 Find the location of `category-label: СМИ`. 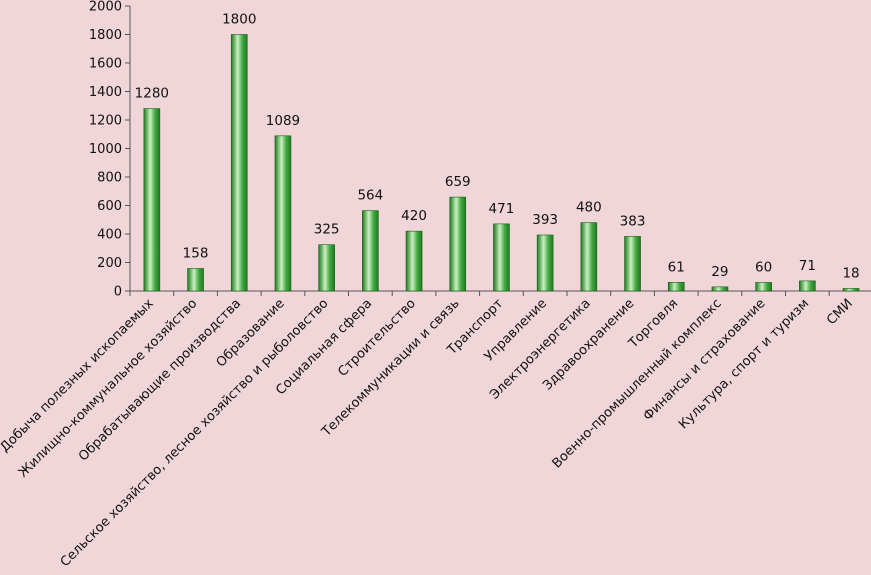

category-label: СМИ is located at coordinates (840, 312).